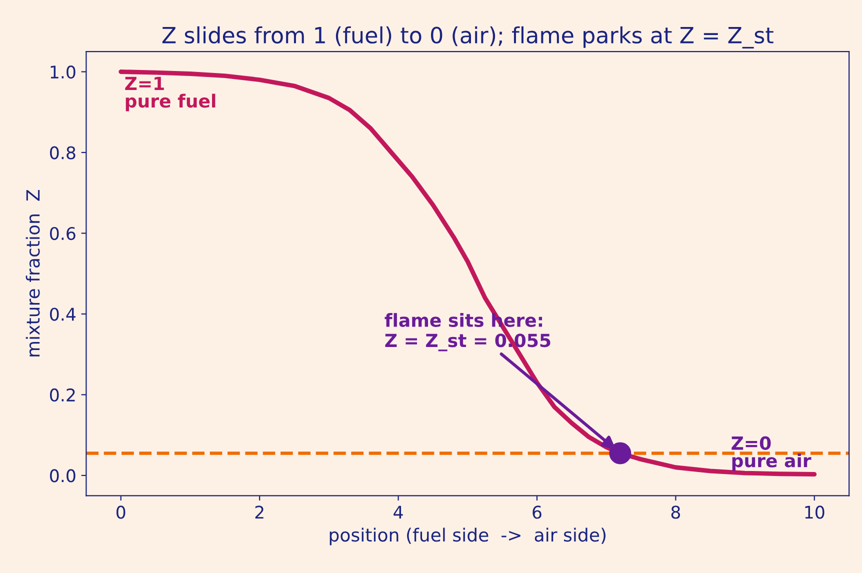 The width and height of the screenshot is (862, 573). Describe the element at coordinates (468, 37) in the screenshot. I see `chart-title: Z slides from 1 (fuel) to 0 (air); flame parks at Z = Z_st` at that location.